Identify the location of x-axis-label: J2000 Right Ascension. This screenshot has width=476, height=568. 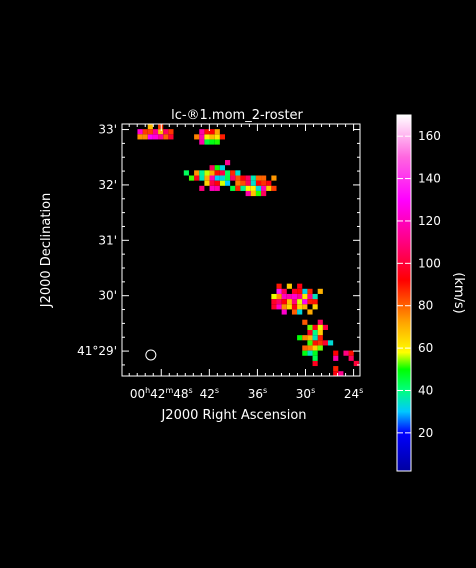
(233, 415).